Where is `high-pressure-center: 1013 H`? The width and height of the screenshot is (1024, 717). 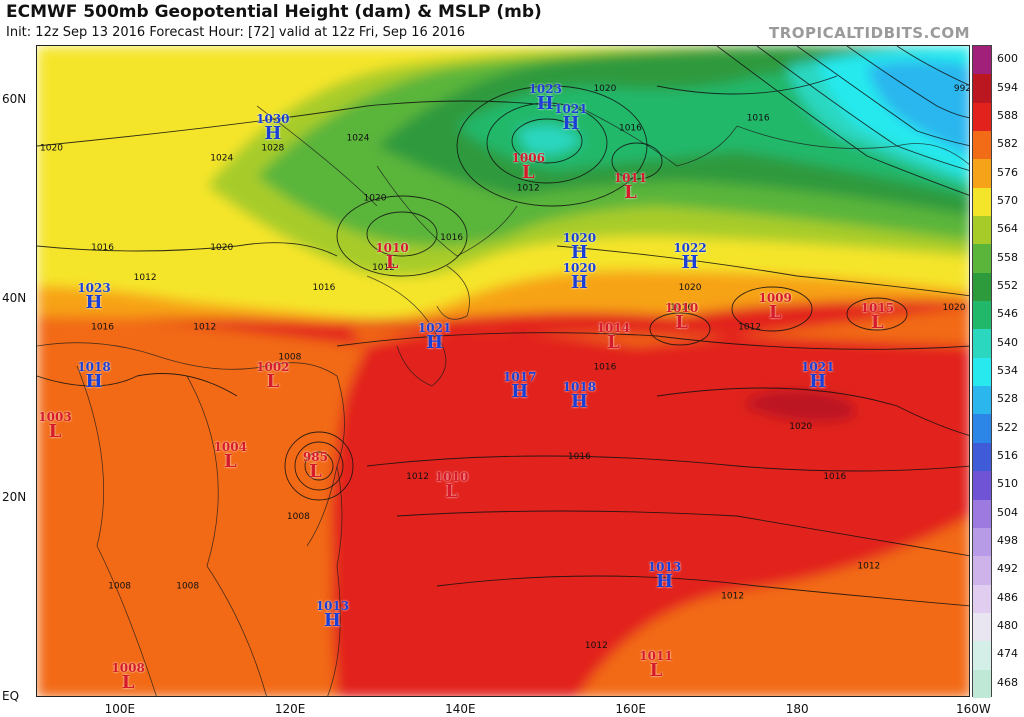 high-pressure-center: 1013 H is located at coordinates (332, 615).